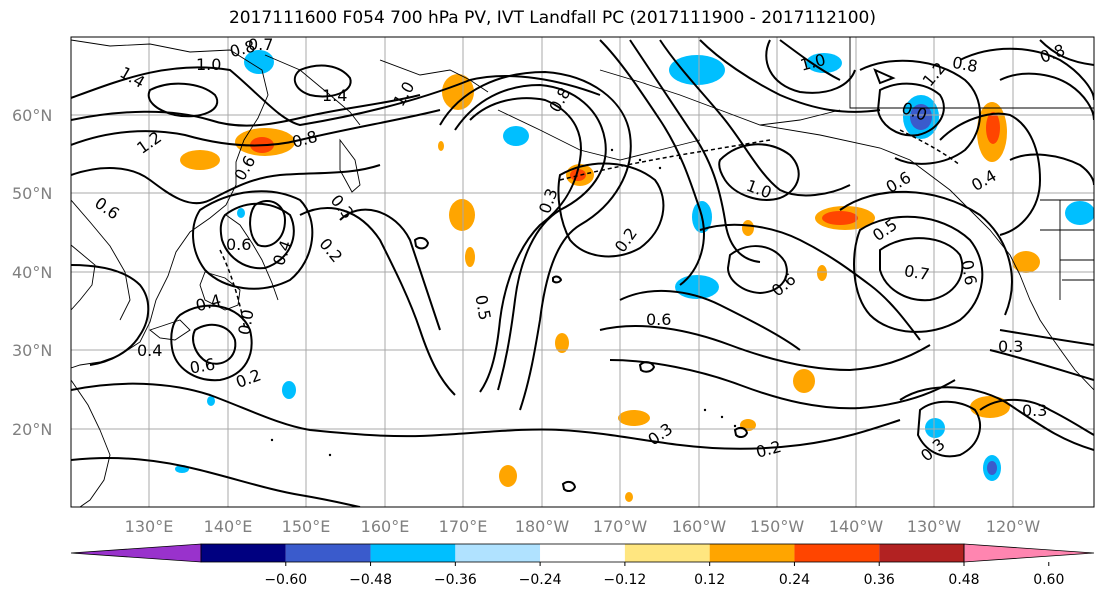  What do you see at coordinates (149, 350) in the screenshot?
I see `contour-label: 0.4` at bounding box center [149, 350].